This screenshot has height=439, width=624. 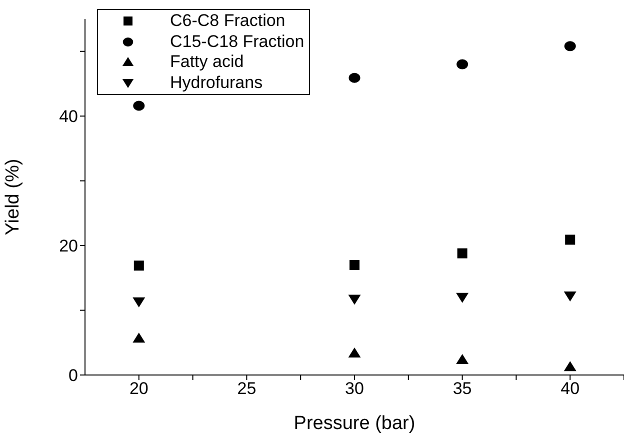 What do you see at coordinates (570, 388) in the screenshot?
I see `x-tick-label: 40` at bounding box center [570, 388].